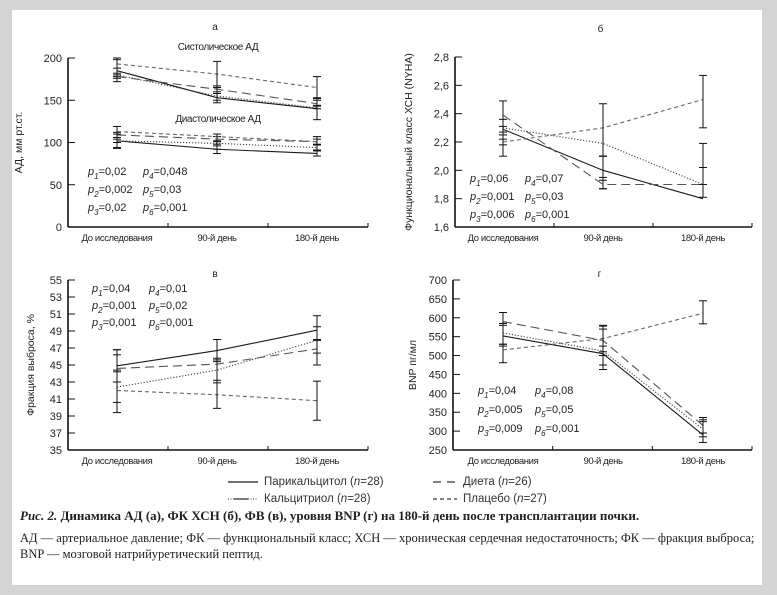  I want to click on y-tick-label: 100, so click(53, 144).